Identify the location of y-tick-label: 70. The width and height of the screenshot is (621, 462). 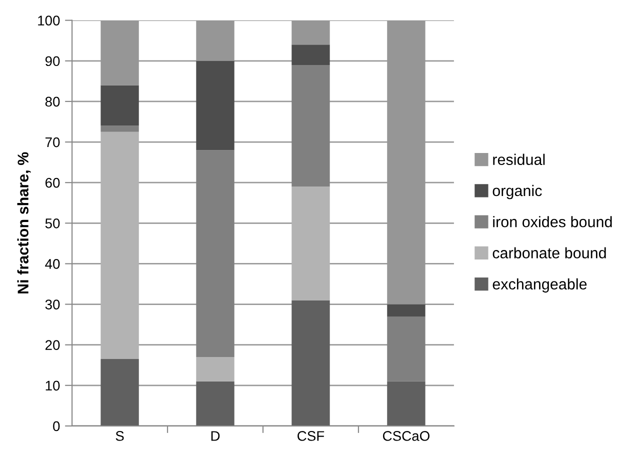
(52, 142).